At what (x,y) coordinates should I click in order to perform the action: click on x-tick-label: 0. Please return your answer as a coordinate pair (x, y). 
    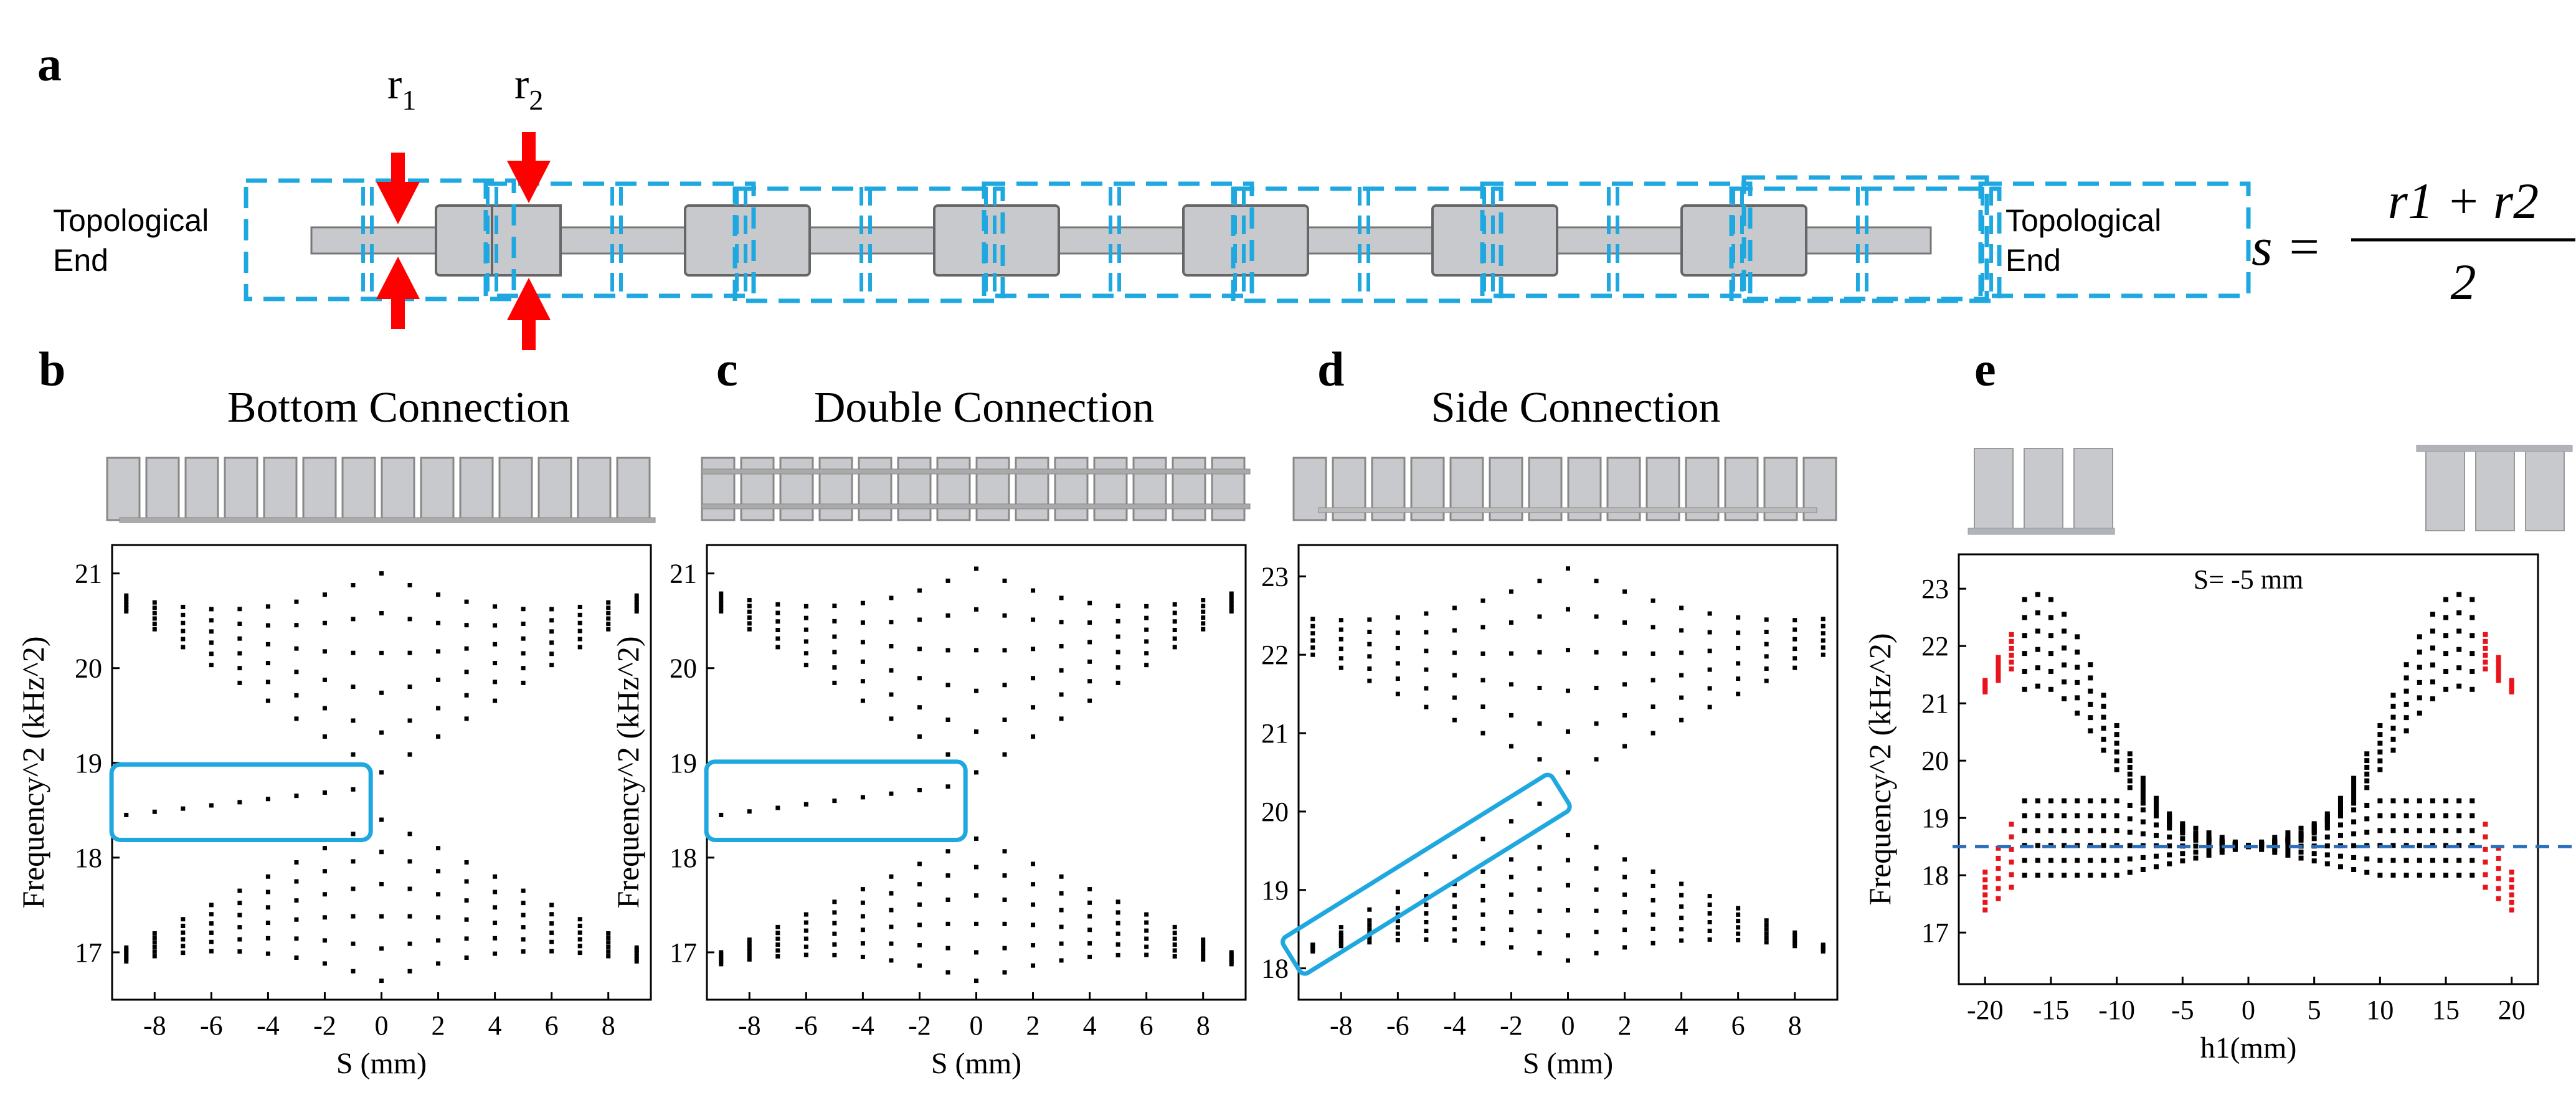
    Looking at the image, I should click on (977, 1025).